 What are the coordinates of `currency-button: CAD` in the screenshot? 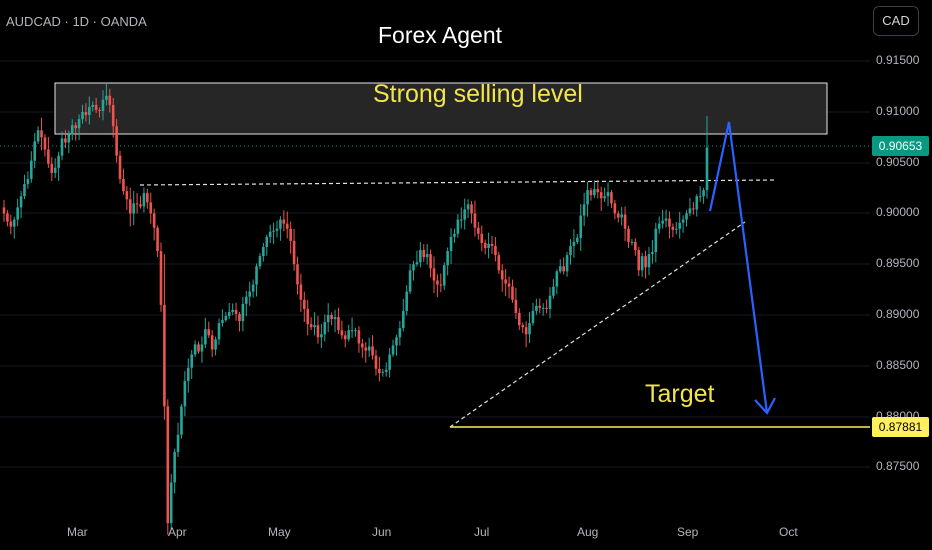 It's located at (896, 21).